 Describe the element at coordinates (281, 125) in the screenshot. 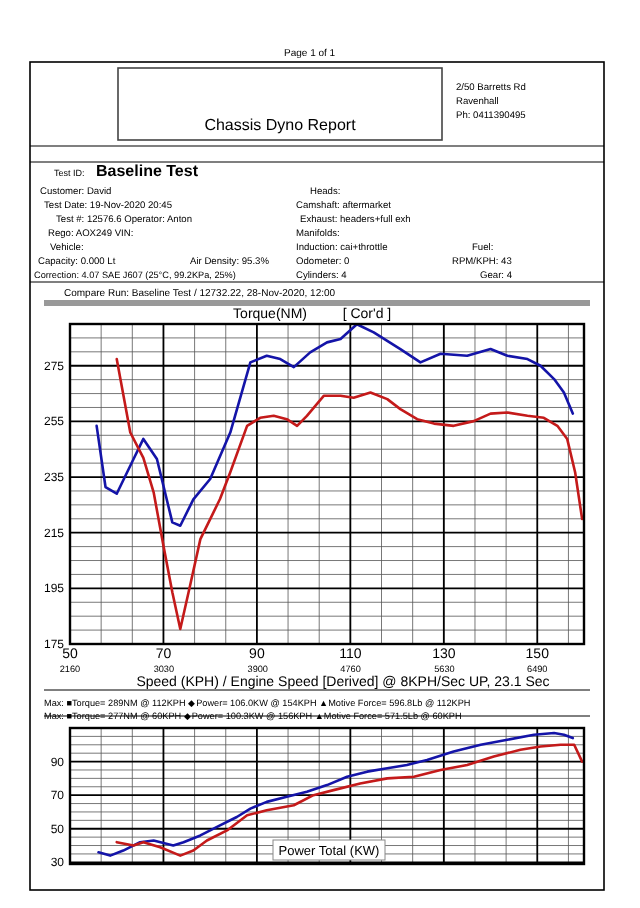

I see `text: Chassis Dyno Report` at that location.